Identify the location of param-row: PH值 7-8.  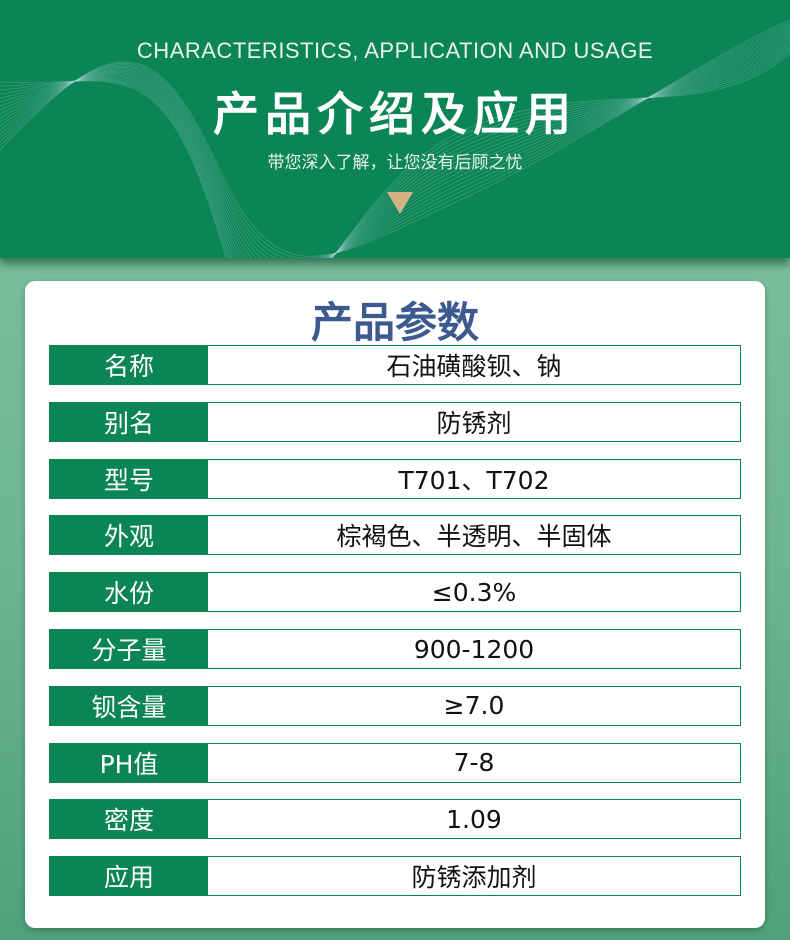
(395, 762).